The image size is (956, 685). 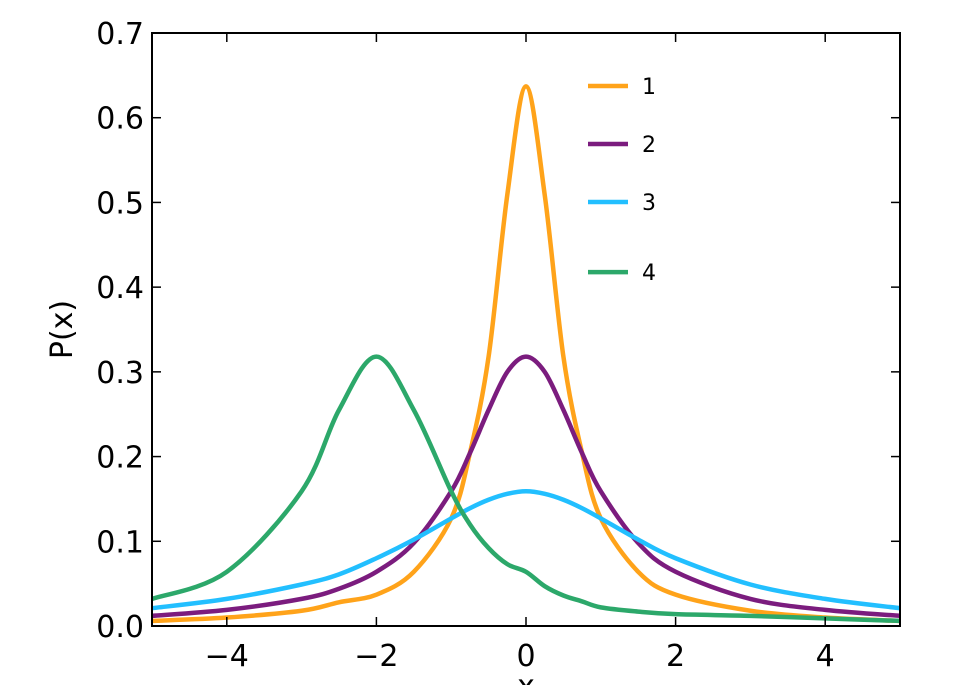 What do you see at coordinates (649, 145) in the screenshot?
I see `legend-label-2: 2` at bounding box center [649, 145].